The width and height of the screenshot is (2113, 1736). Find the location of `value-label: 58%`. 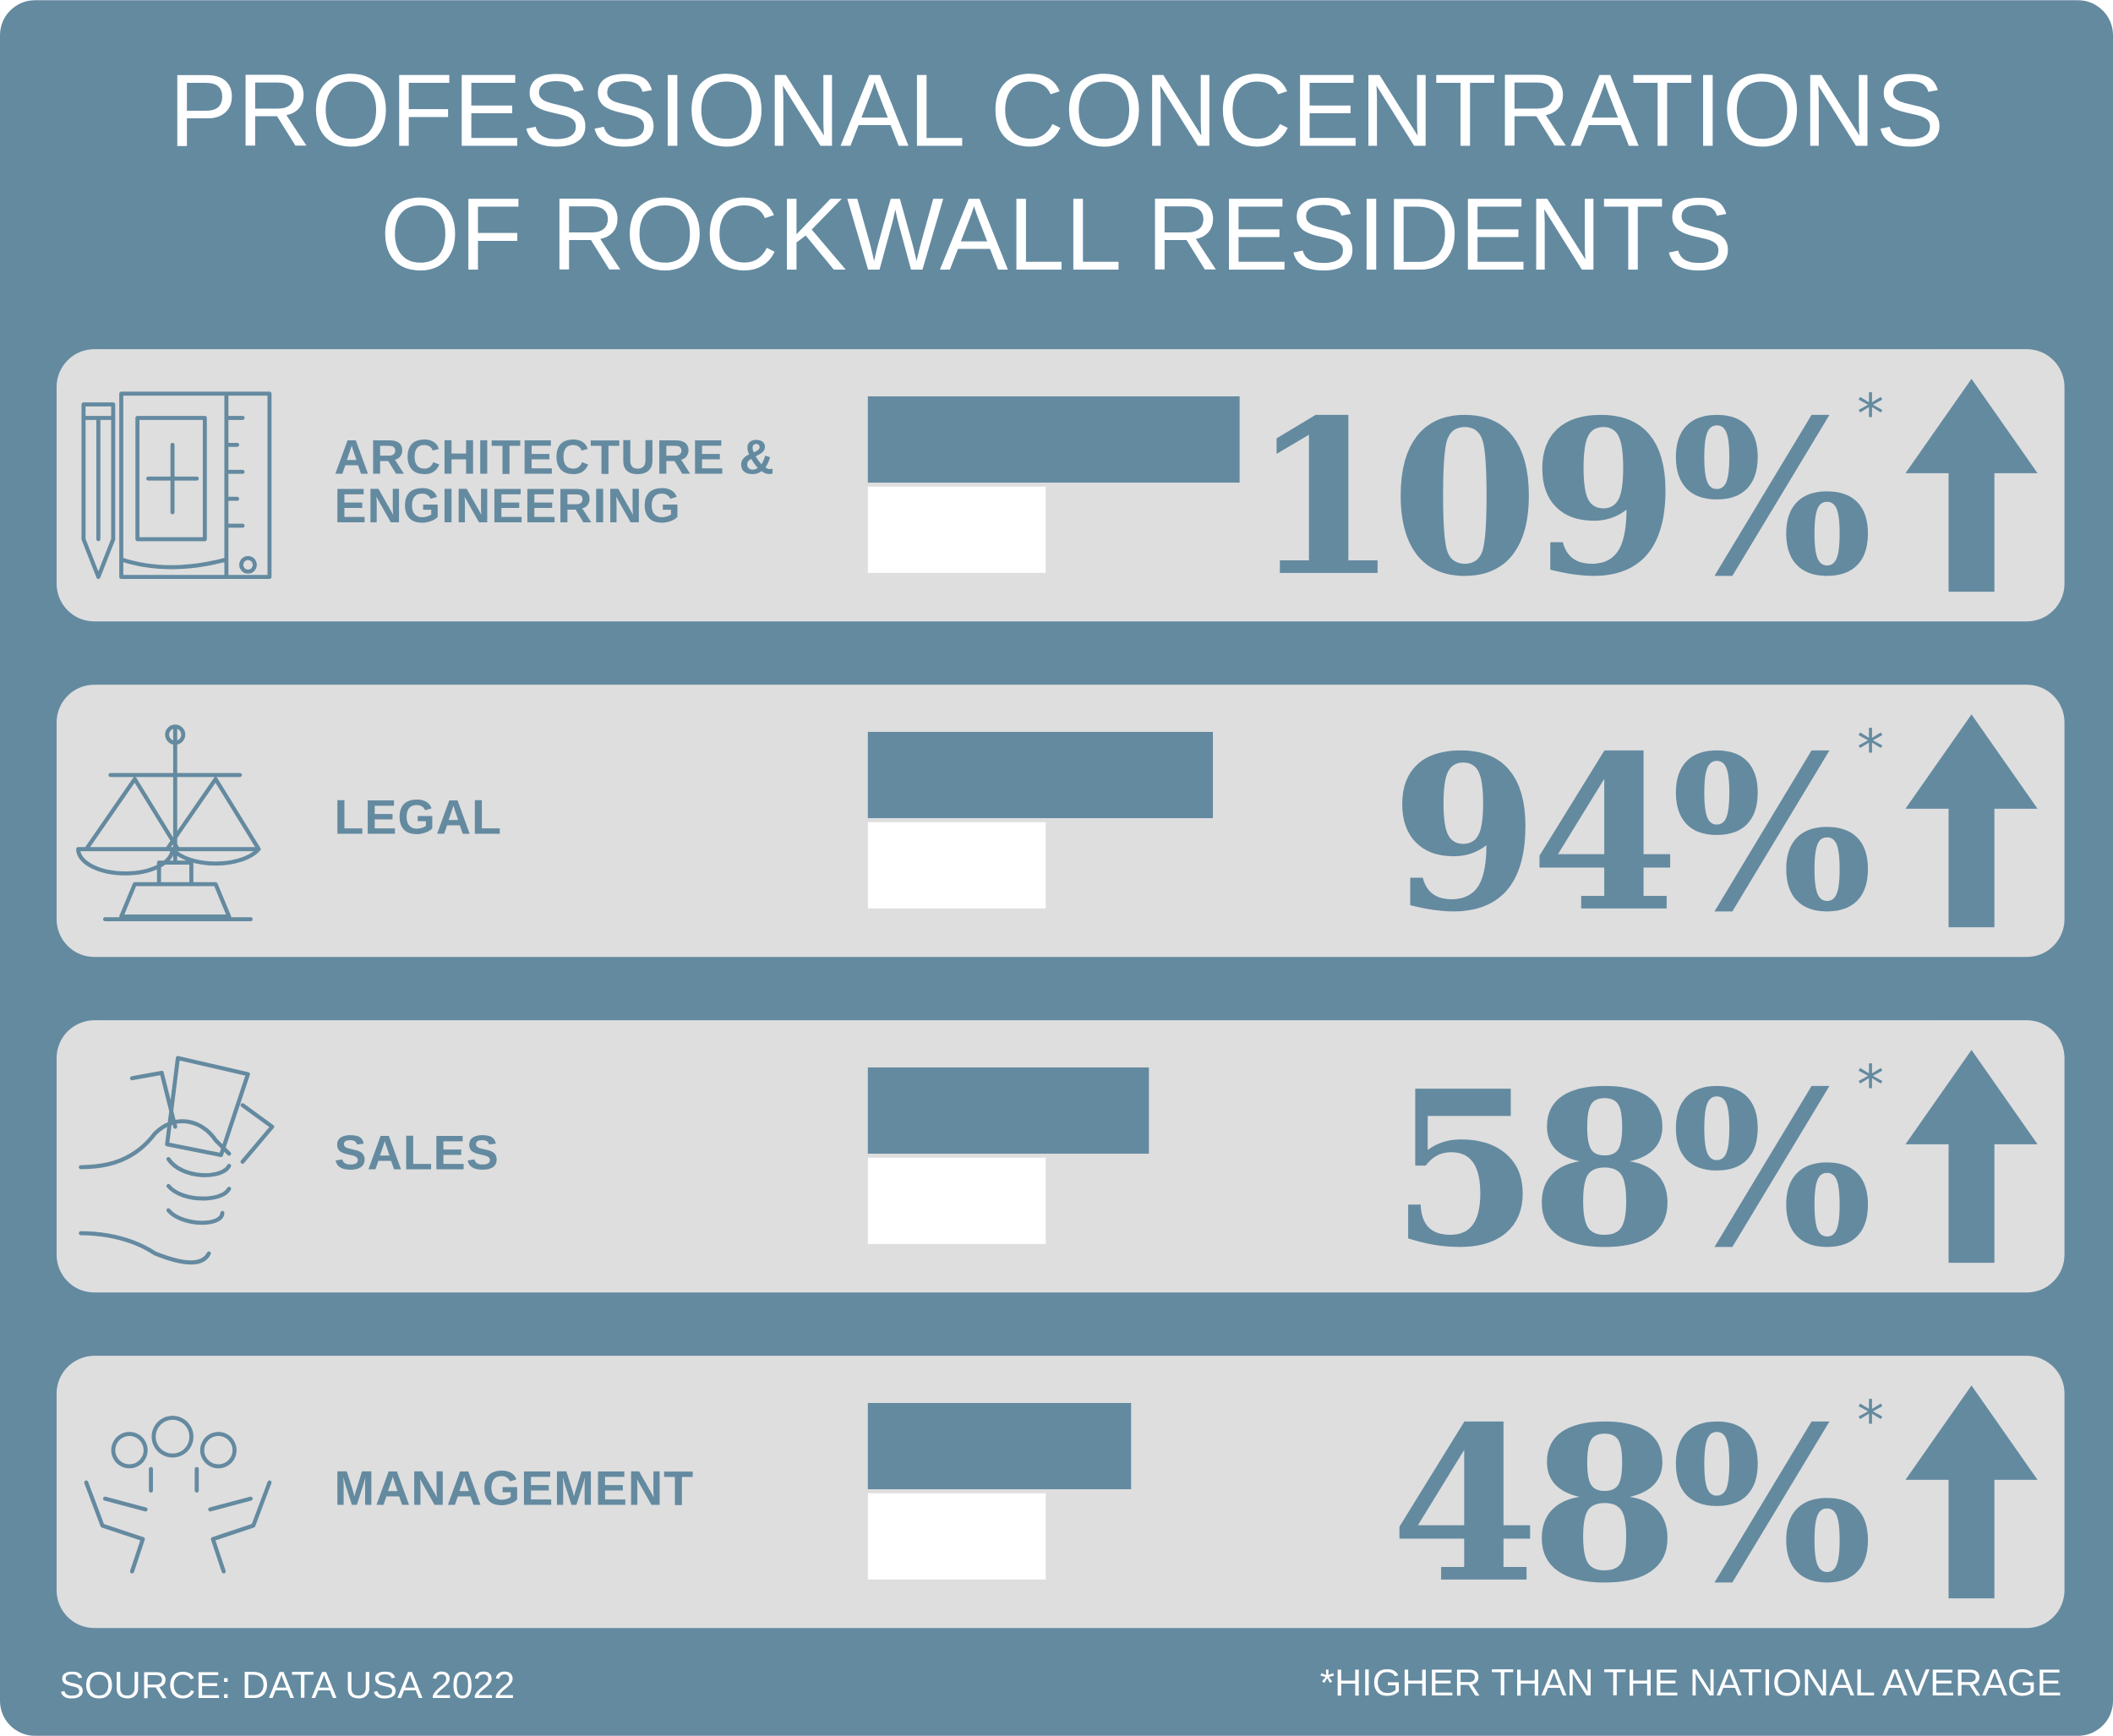

value-label: 58% is located at coordinates (1629, 1170).